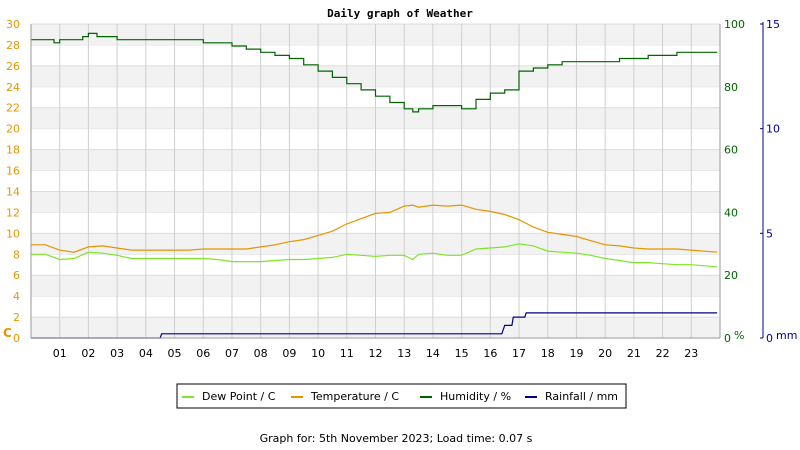 The image size is (800, 450). I want to click on temperature-tick-label: 4, so click(16, 296).